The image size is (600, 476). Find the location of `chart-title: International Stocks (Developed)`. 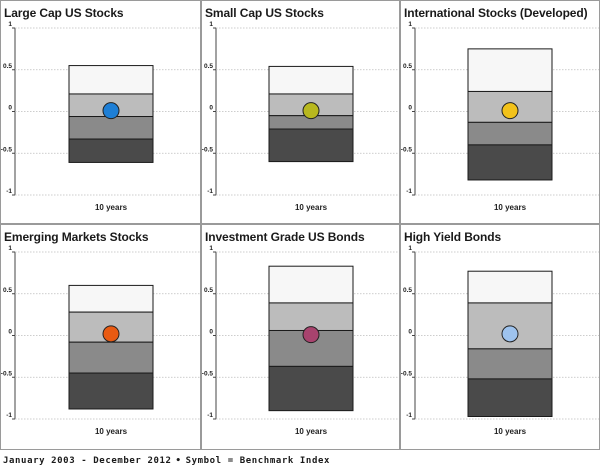

chart-title: International Stocks (Developed) is located at coordinates (496, 13).